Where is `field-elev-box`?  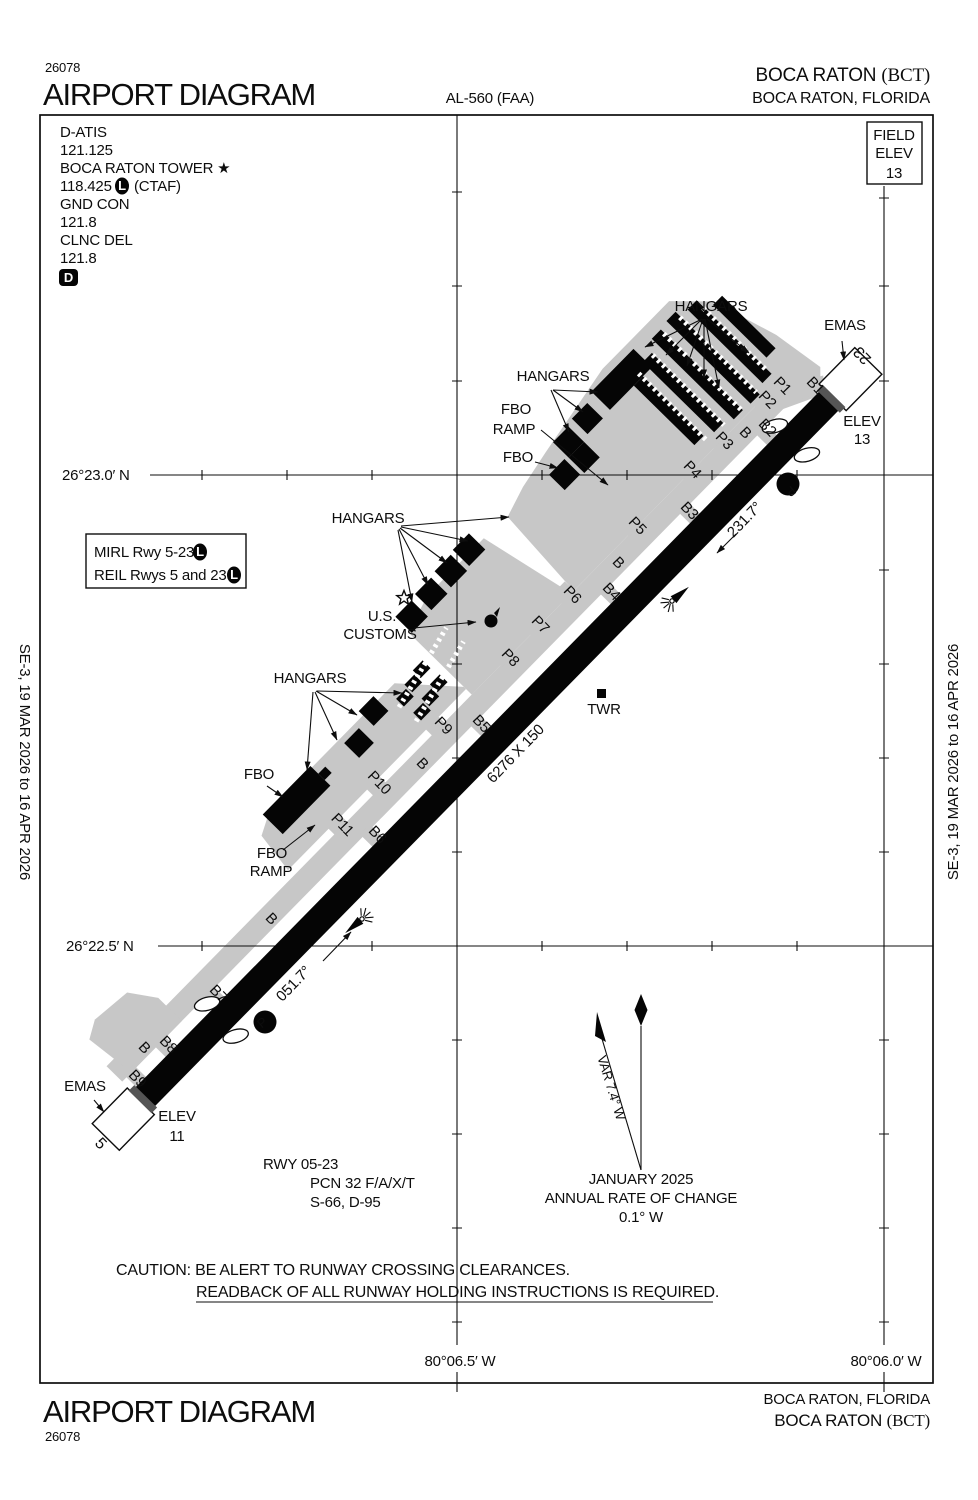
field-elev-box is located at coordinates (894, 153).